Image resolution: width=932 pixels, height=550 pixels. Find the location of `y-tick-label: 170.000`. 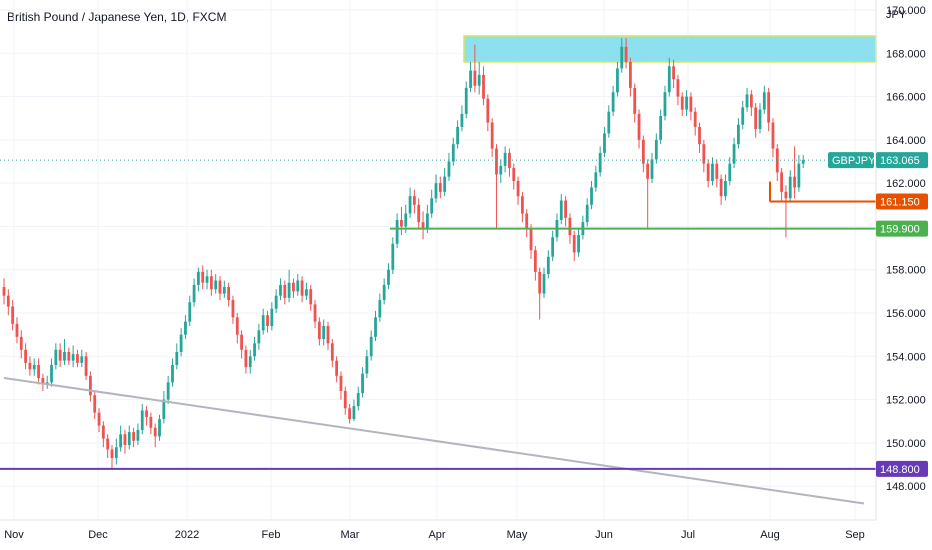

y-tick-label: 170.000 is located at coordinates (906, 11).